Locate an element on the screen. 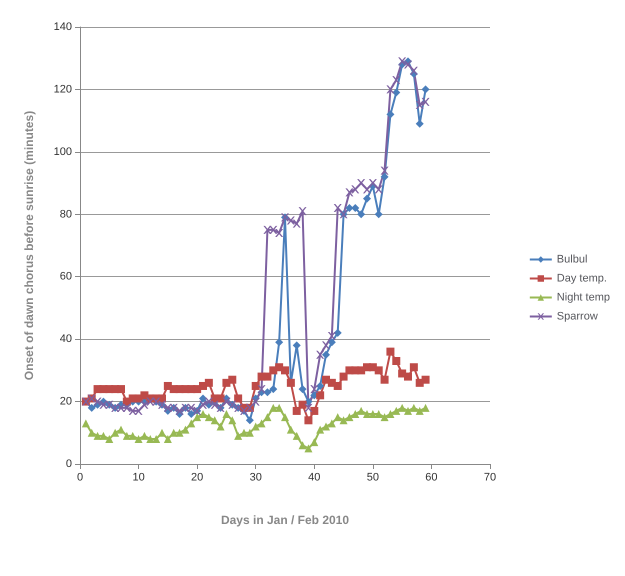  y-tick-label: 60 is located at coordinates (66, 276).